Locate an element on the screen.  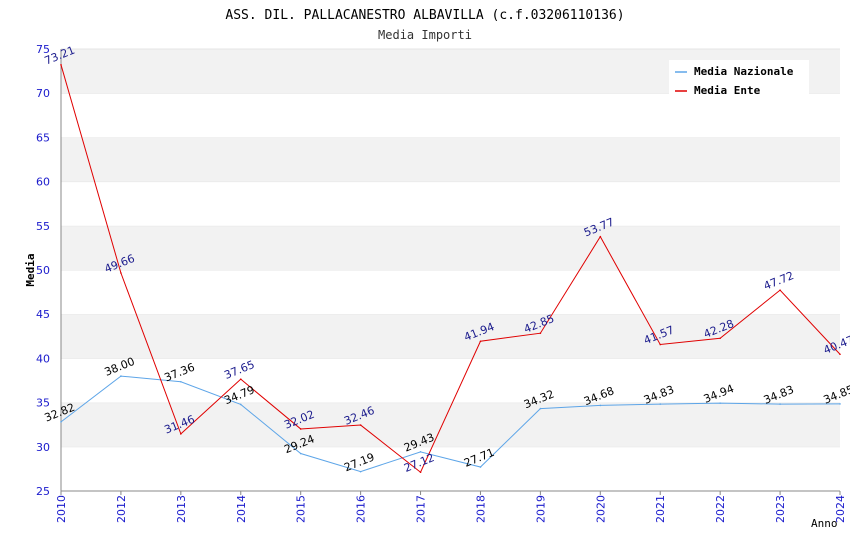
y-tick-label: 50 is located at coordinates (43, 270).